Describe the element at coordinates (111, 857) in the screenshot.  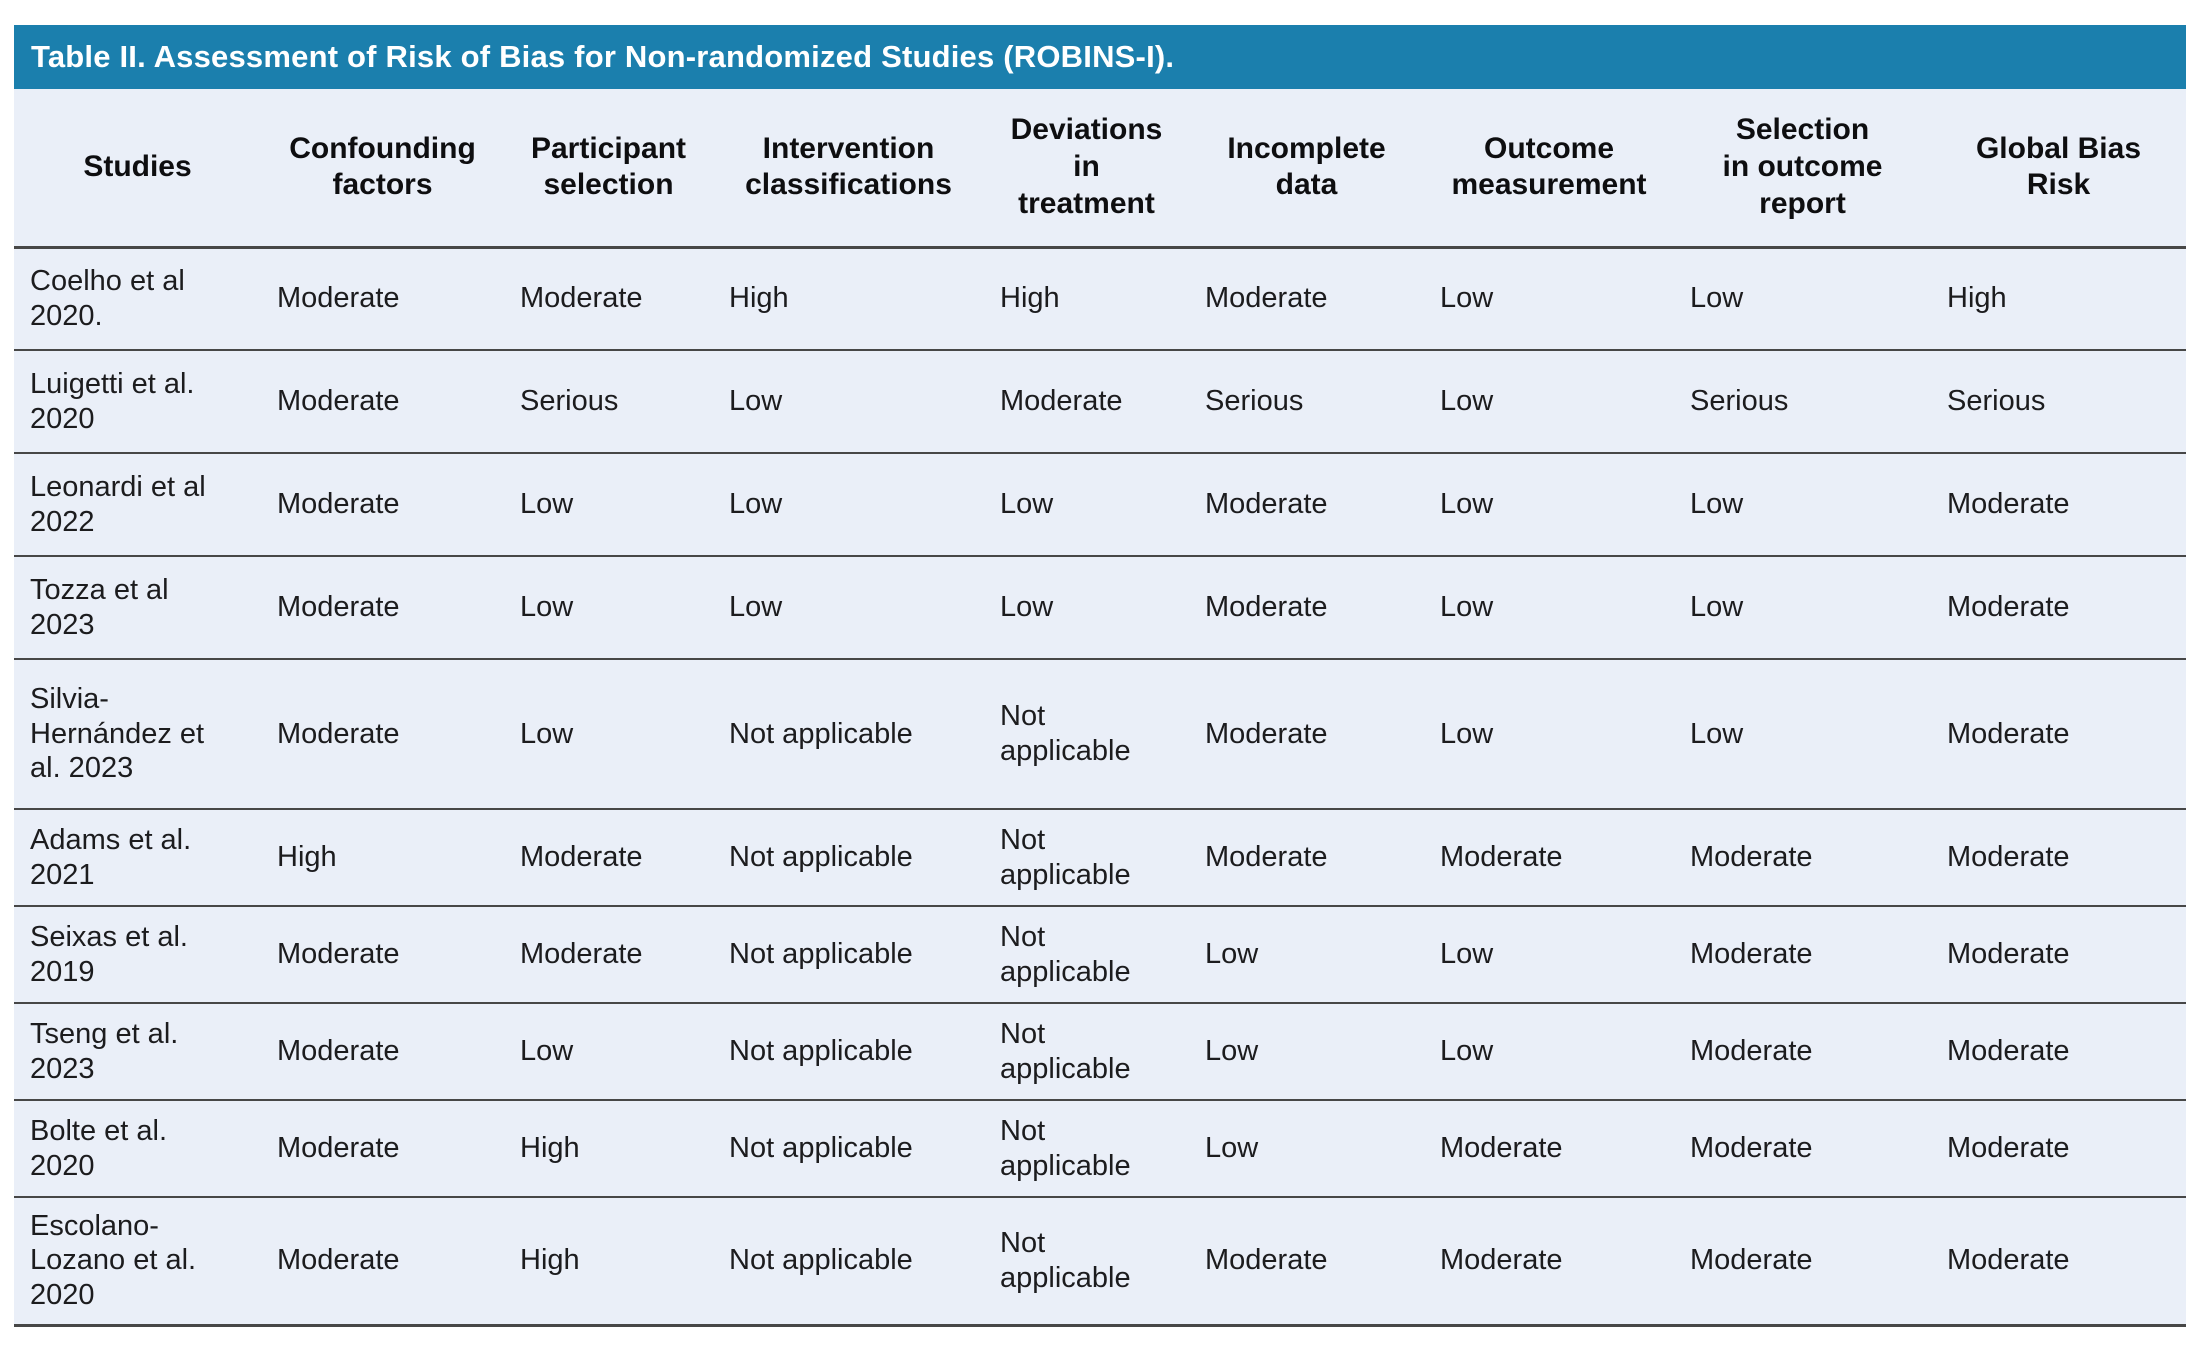
I see `study-cell: Adams et al. 2021` at that location.